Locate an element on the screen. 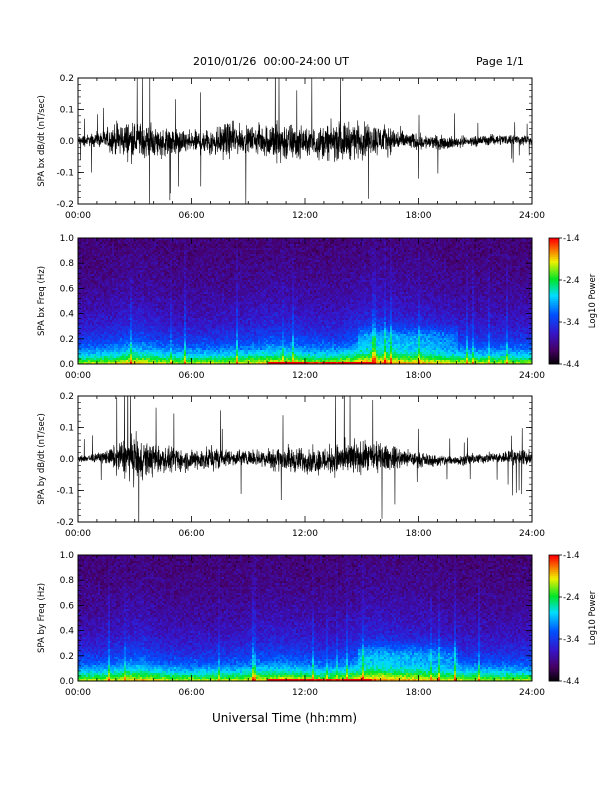 This screenshot has height=792, width=612. panel-2-ytick-label: 1.0 is located at coordinates (67, 239).